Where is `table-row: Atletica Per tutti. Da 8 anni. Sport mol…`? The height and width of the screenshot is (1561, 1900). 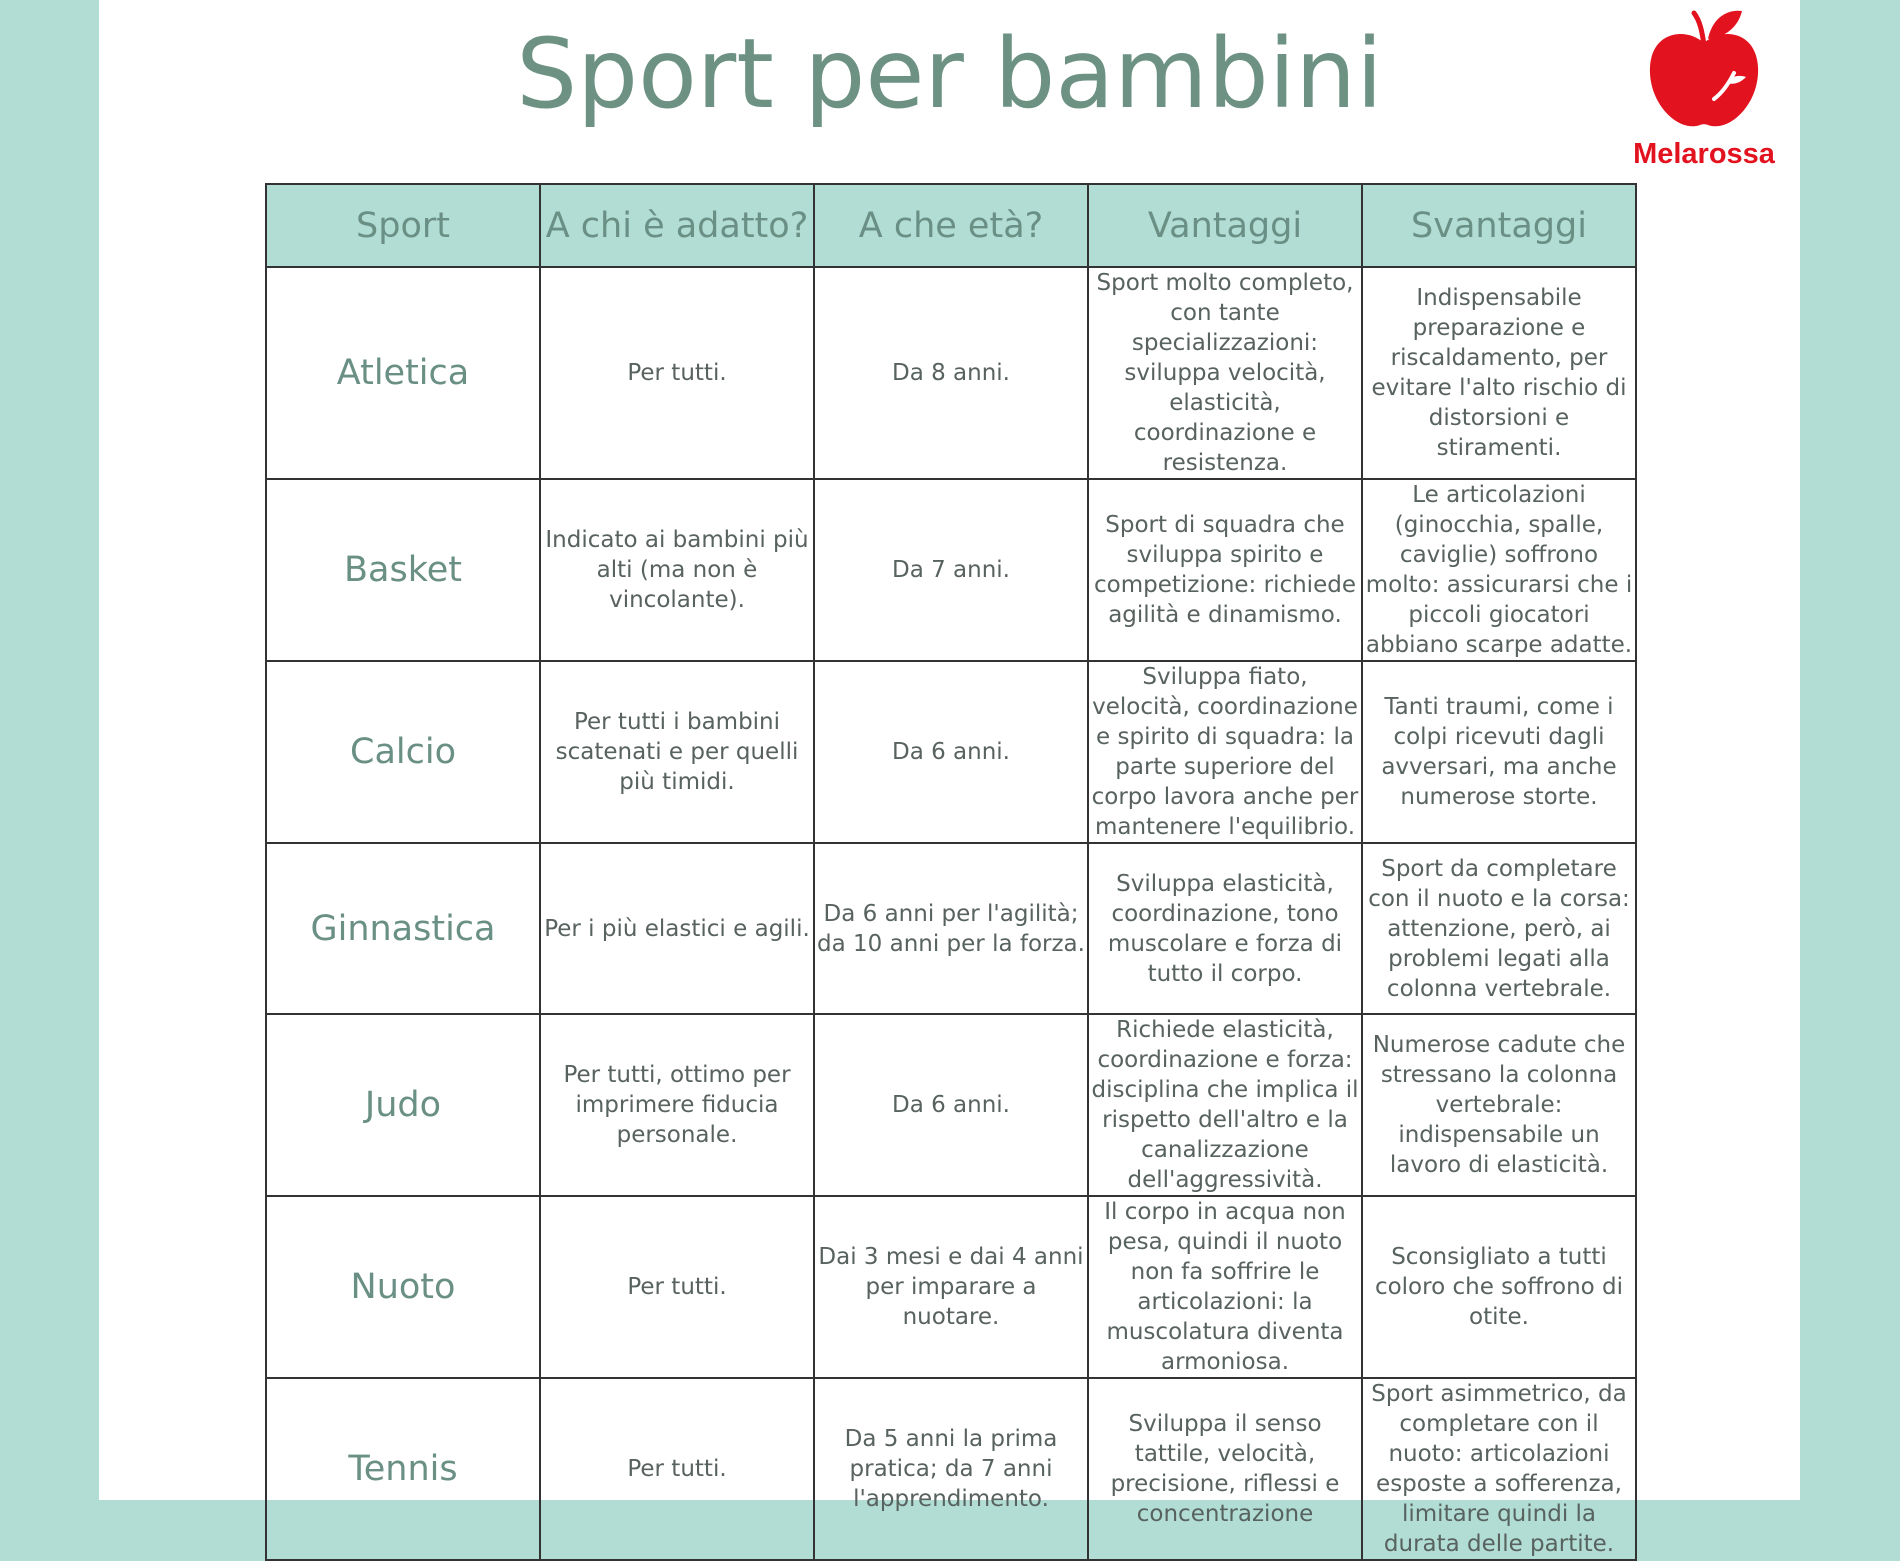
table-row: Atletica Per tutti. Da 8 anni. Sport mol… is located at coordinates (951, 373).